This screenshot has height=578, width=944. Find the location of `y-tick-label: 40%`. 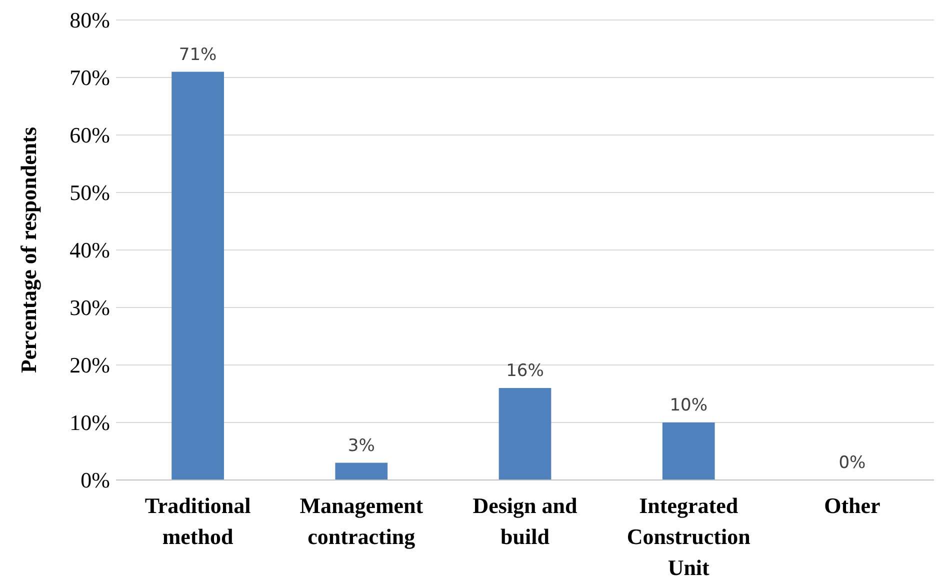

y-tick-label: 40% is located at coordinates (90, 250).